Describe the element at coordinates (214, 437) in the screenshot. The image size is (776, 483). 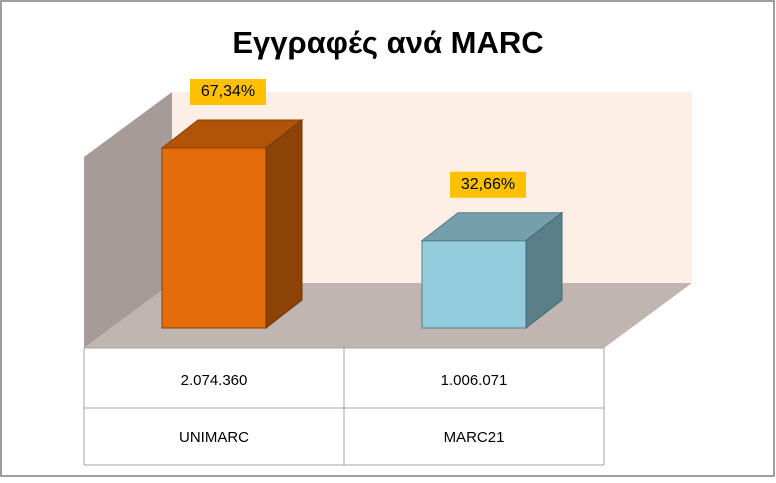
I see `category-label: UNIMARC` at that location.